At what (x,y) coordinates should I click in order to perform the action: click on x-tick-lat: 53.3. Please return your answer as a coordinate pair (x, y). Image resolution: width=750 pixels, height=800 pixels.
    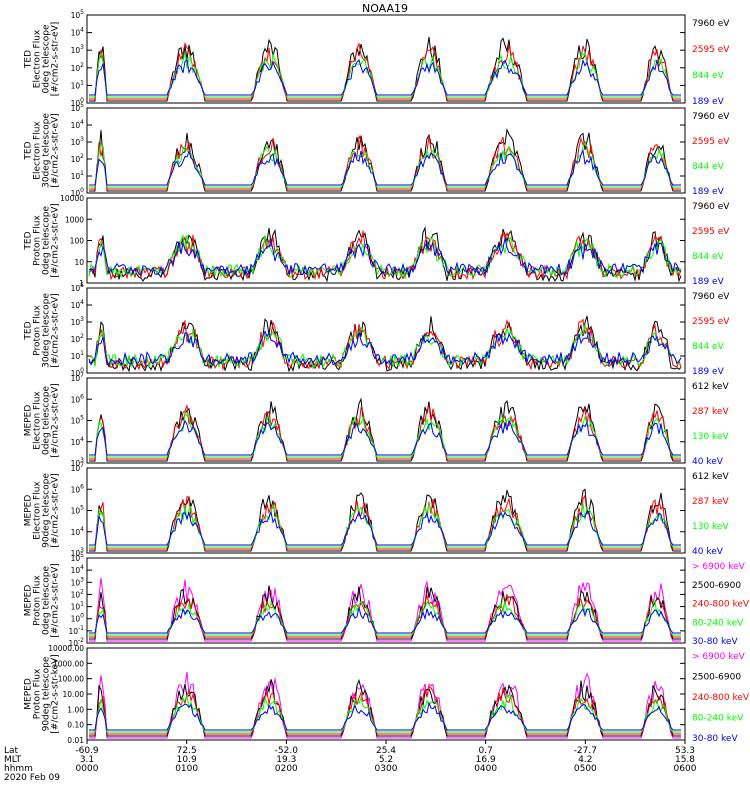
    Looking at the image, I should click on (685, 751).